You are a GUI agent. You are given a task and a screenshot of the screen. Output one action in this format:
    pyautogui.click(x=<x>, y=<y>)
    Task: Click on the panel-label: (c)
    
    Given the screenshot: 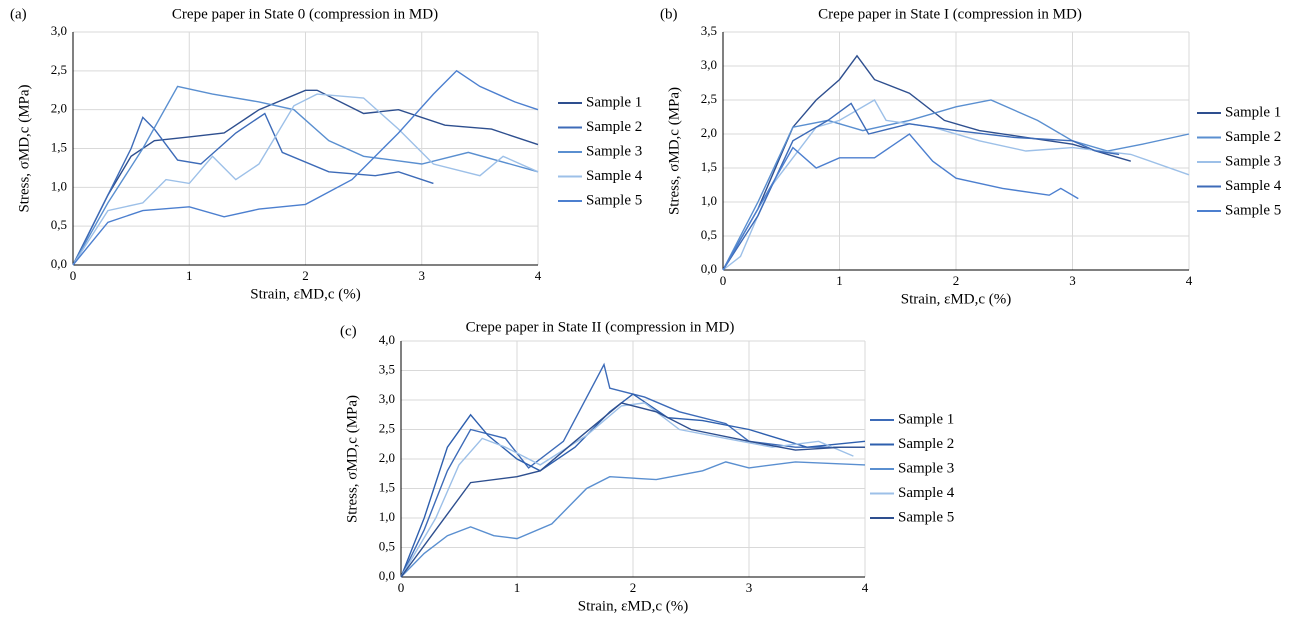 What is the action you would take?
    pyautogui.click(x=348, y=331)
    